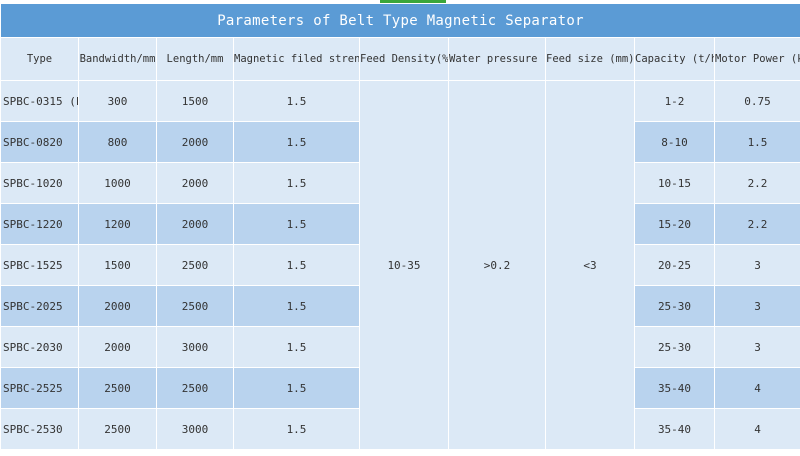 The image size is (800, 456). What do you see at coordinates (674, 101) in the screenshot?
I see `cell-capacity: 1-2` at bounding box center [674, 101].